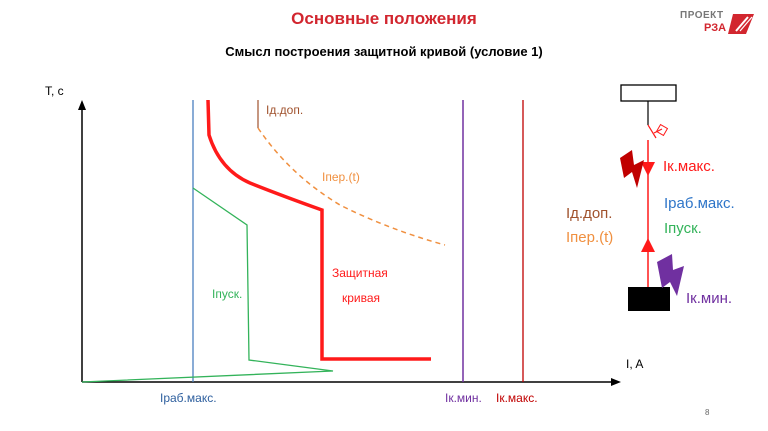  I want to click on load-rect, so click(649, 299).